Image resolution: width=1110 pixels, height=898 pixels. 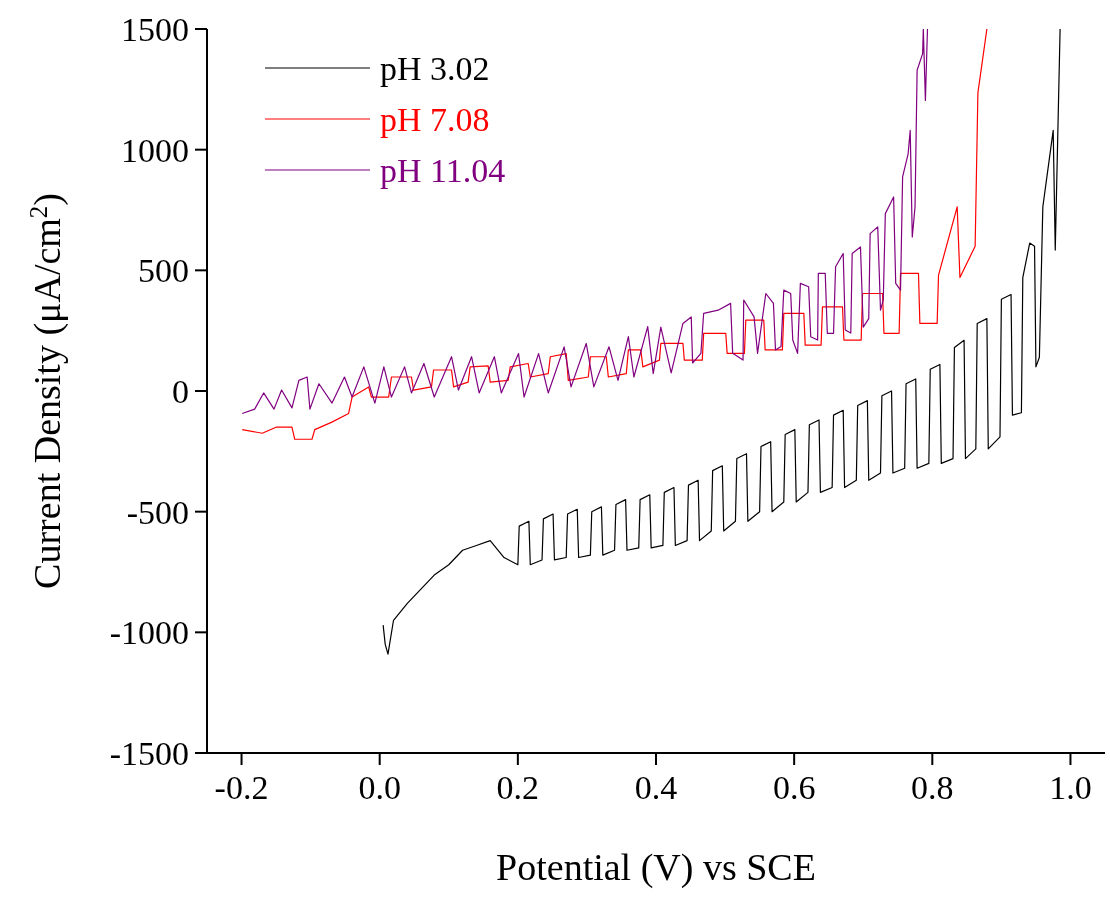 I want to click on x-tick-label: 1.0, so click(x=1070, y=787).